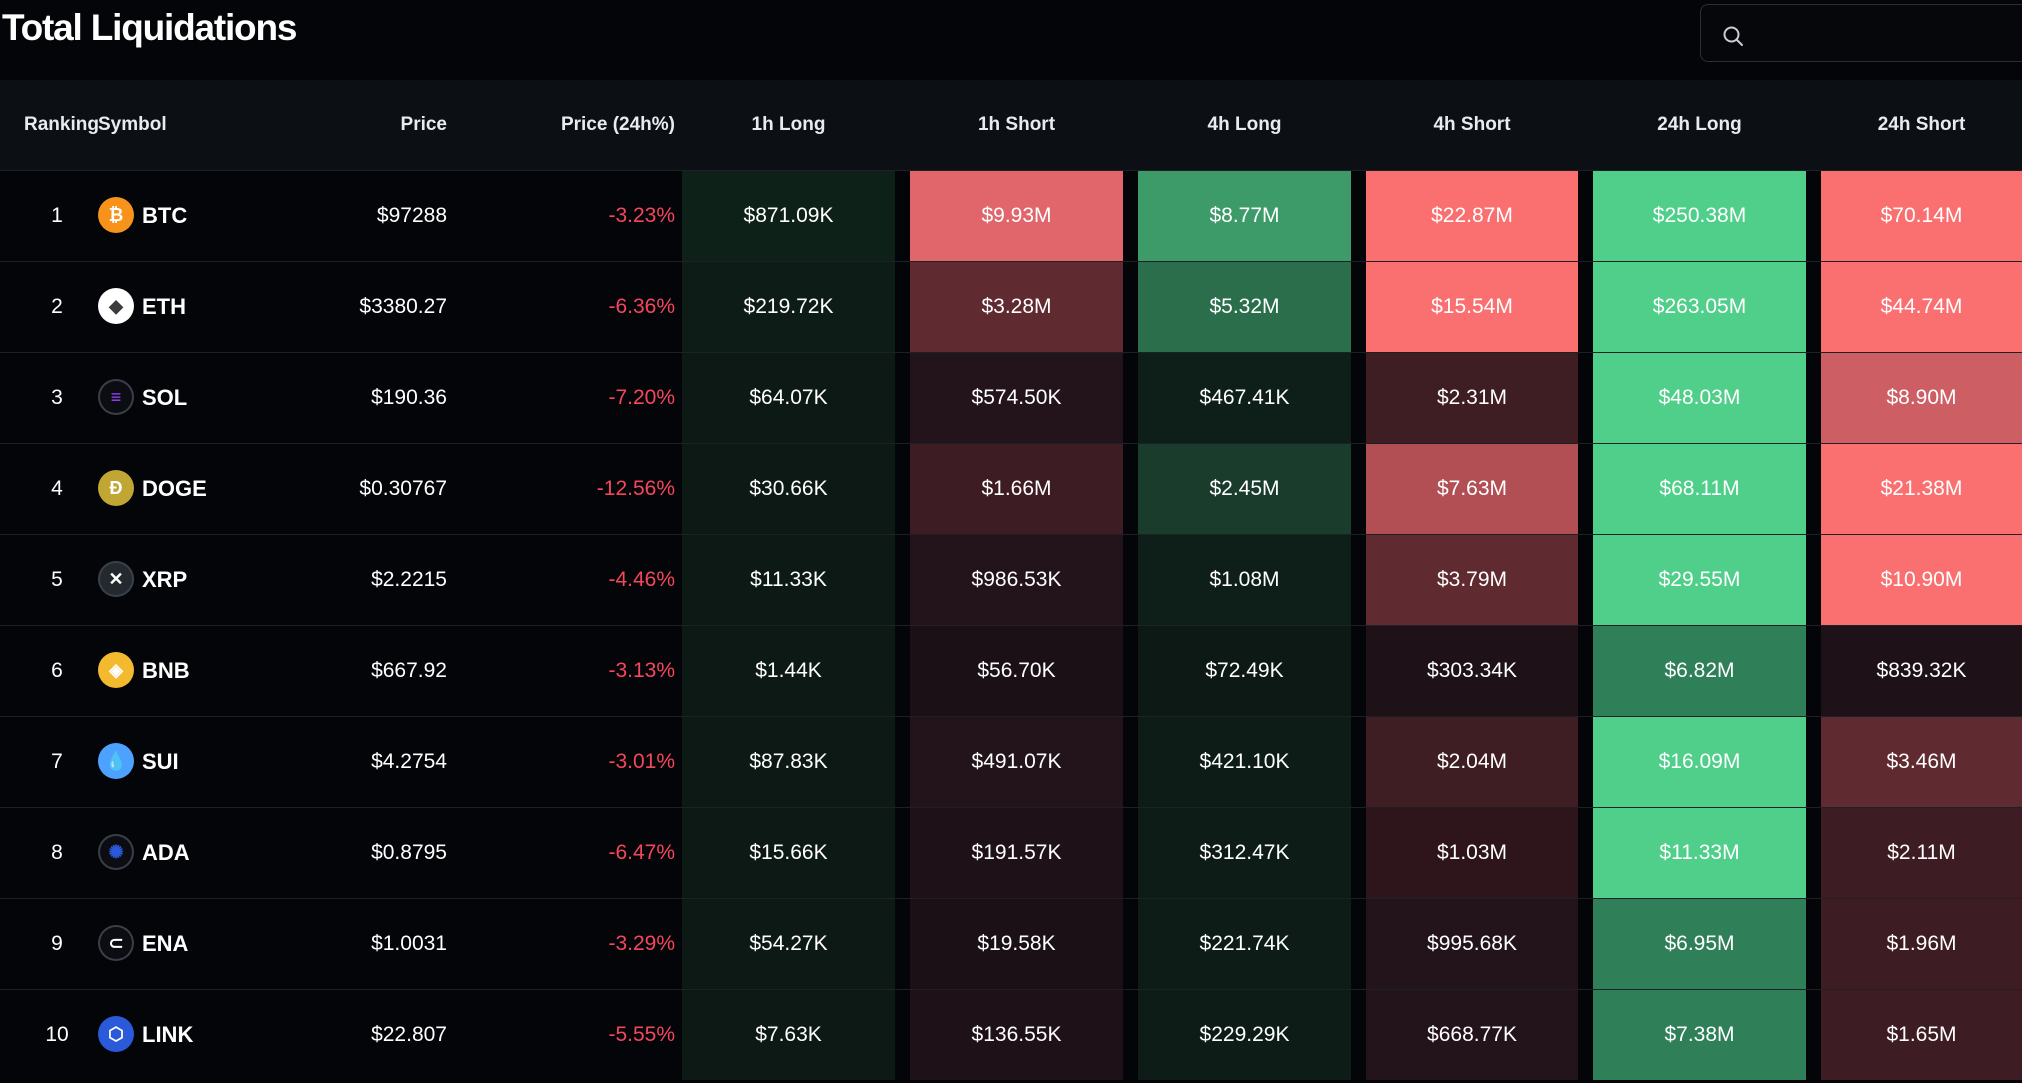  I want to click on 1h-long-cell: $87.83K, so click(788, 762).